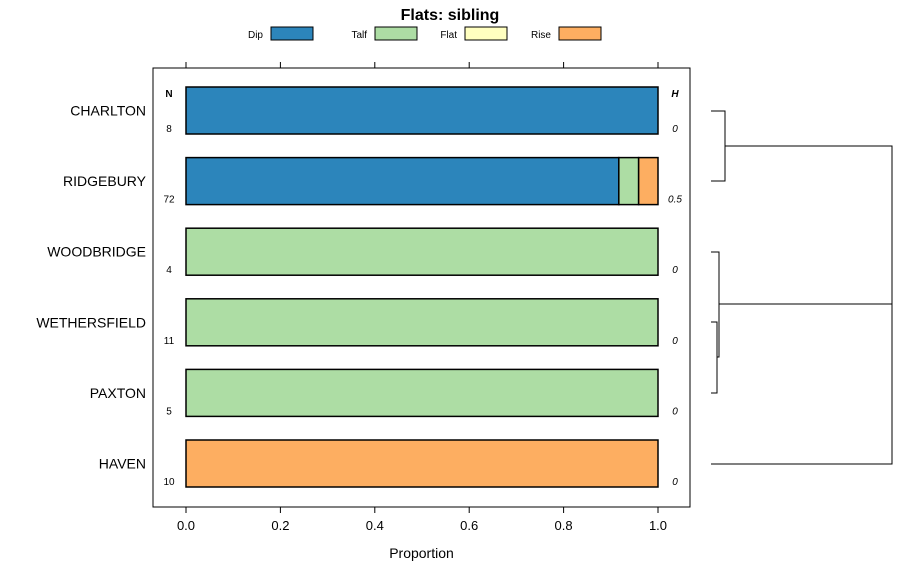 This screenshot has width=900, height=580. I want to click on h-column: 0 0.5 0 0 0 0 H, so click(675, 288).